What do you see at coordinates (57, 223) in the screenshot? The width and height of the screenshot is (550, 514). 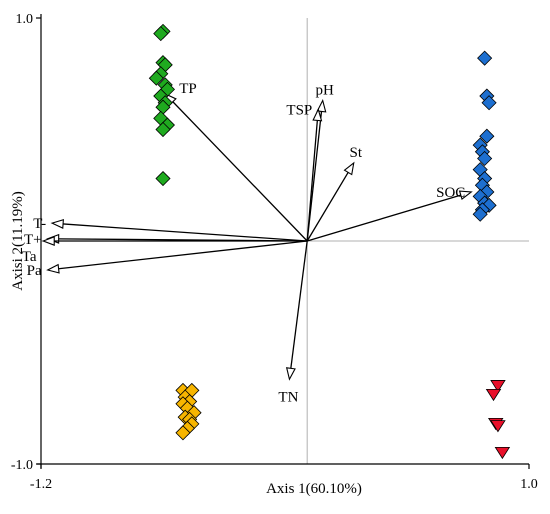 I see `vector-arrowhead-t` at bounding box center [57, 223].